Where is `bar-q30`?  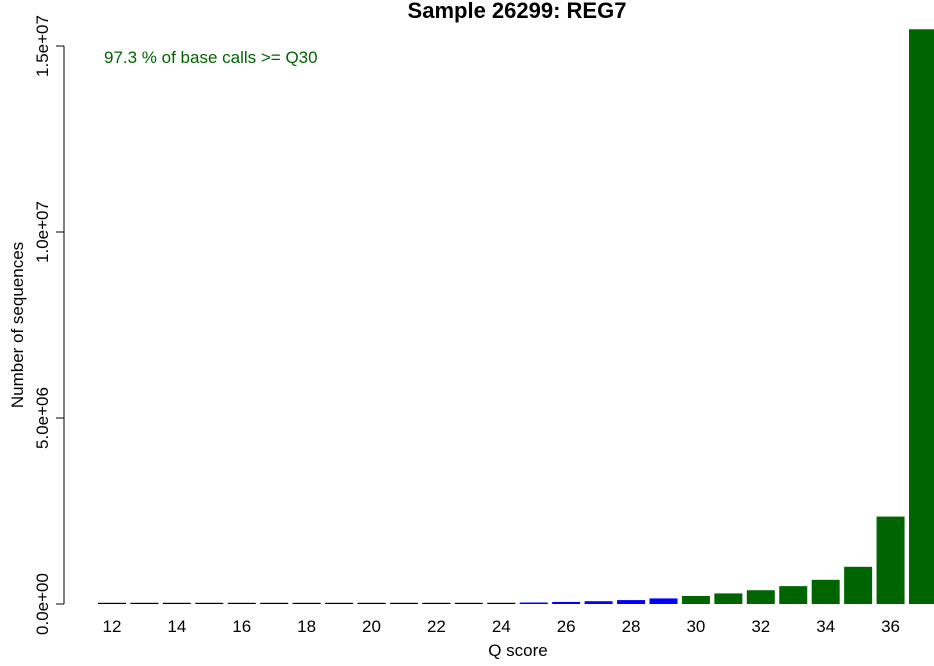
bar-q30 is located at coordinates (695, 600).